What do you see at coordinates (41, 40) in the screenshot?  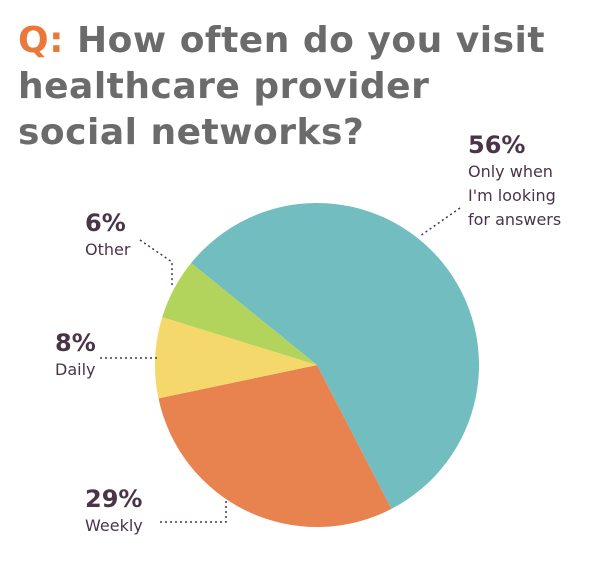 I see `title-prefix: Q:` at bounding box center [41, 40].